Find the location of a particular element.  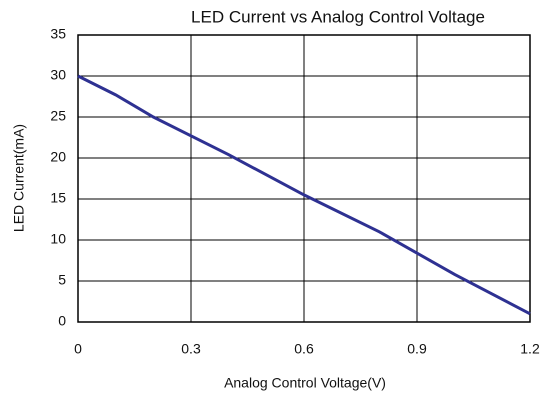

y-tick-label: 20 is located at coordinates (58, 157).